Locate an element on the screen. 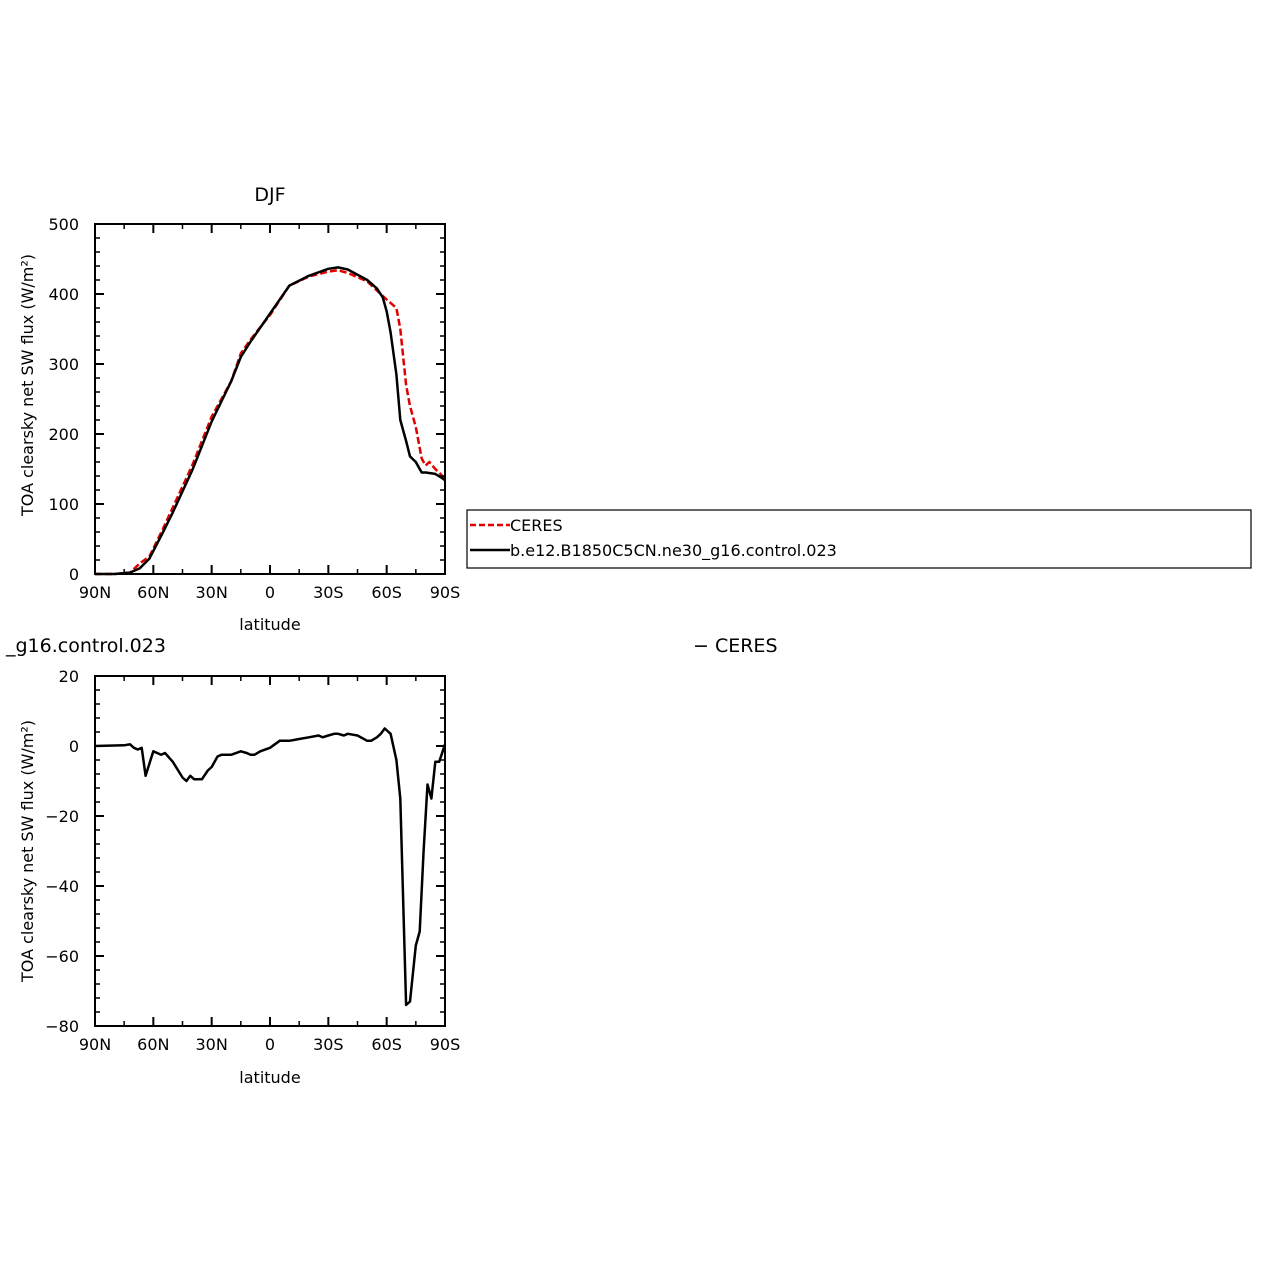 Image resolution: width=1270 pixels, height=1269 pixels. y-tick-label: 100 is located at coordinates (63, 504).